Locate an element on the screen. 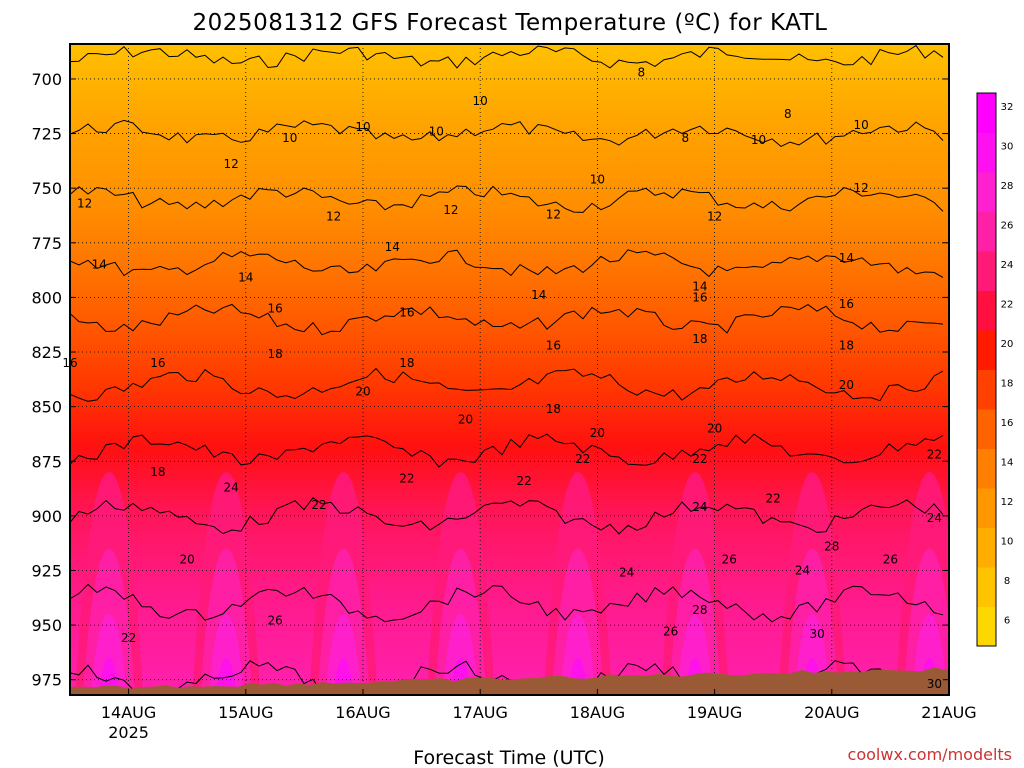 The height and width of the screenshot is (768, 1024). x-tick-label: 18AUG is located at coordinates (597, 712).